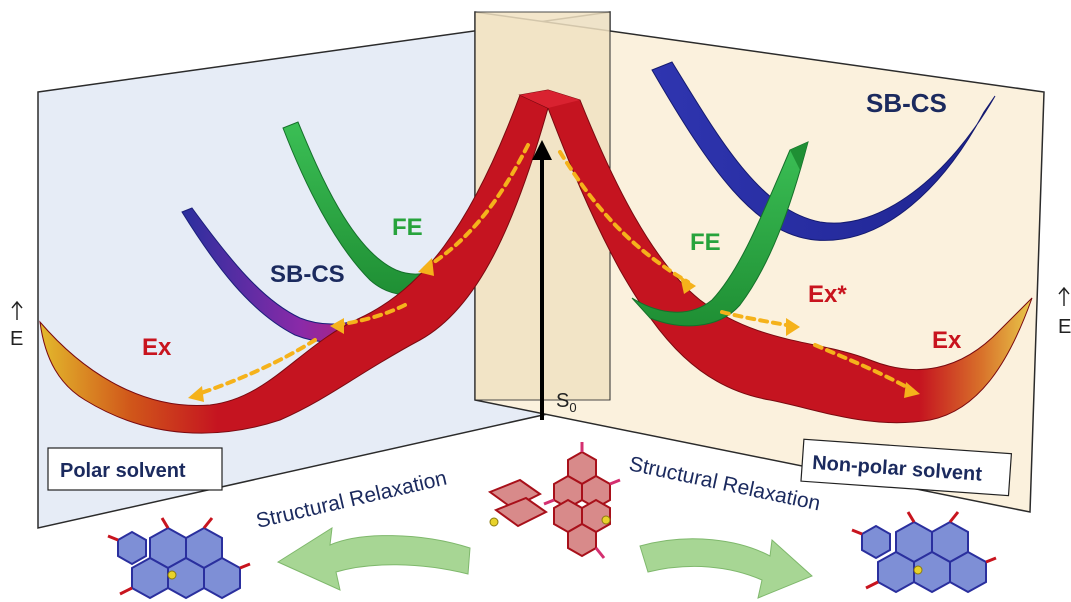 This screenshot has height=602, width=1071. I want to click on molecule-right, so click(924, 557).